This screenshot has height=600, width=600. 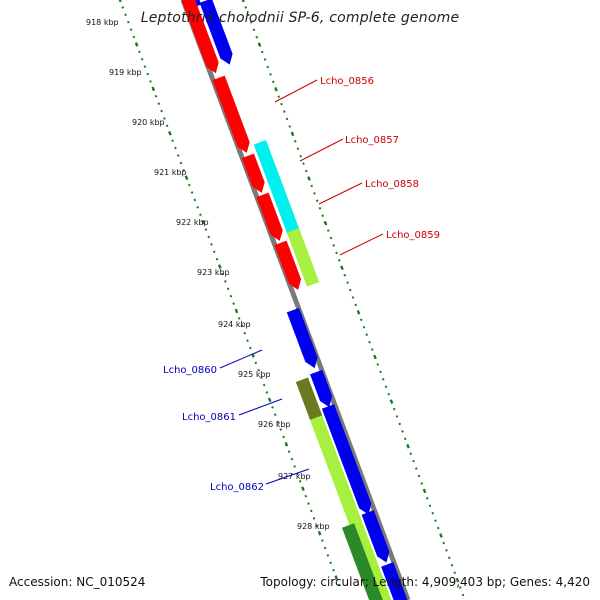 I want to click on tick-label: 924 kbp, so click(x=234, y=324).